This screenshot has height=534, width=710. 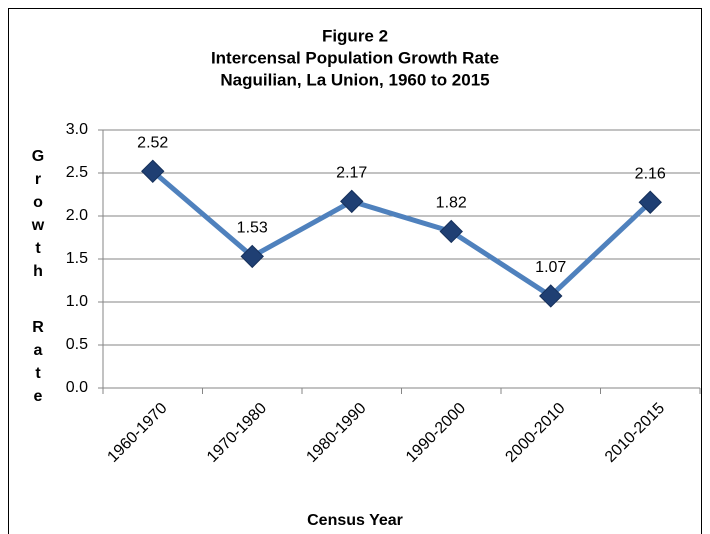 I want to click on data-label: 1.82, so click(x=451, y=203).